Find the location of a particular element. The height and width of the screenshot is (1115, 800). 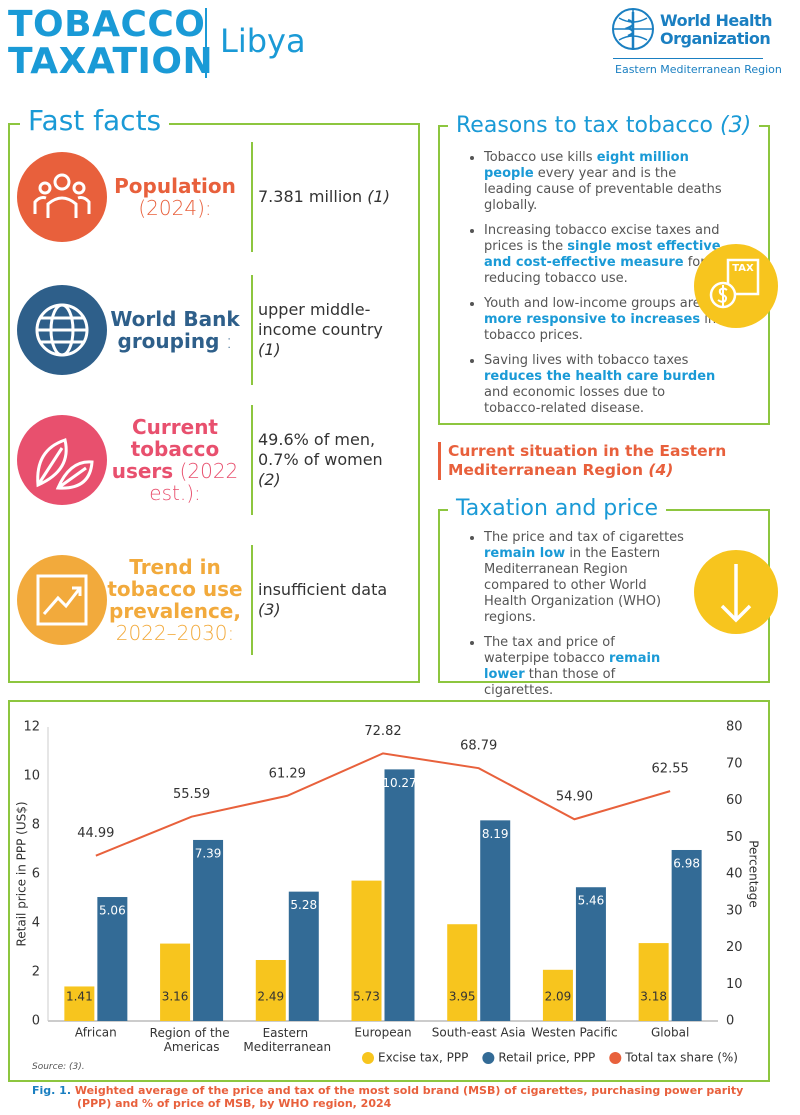

source: Source: (3). is located at coordinates (58, 1067).